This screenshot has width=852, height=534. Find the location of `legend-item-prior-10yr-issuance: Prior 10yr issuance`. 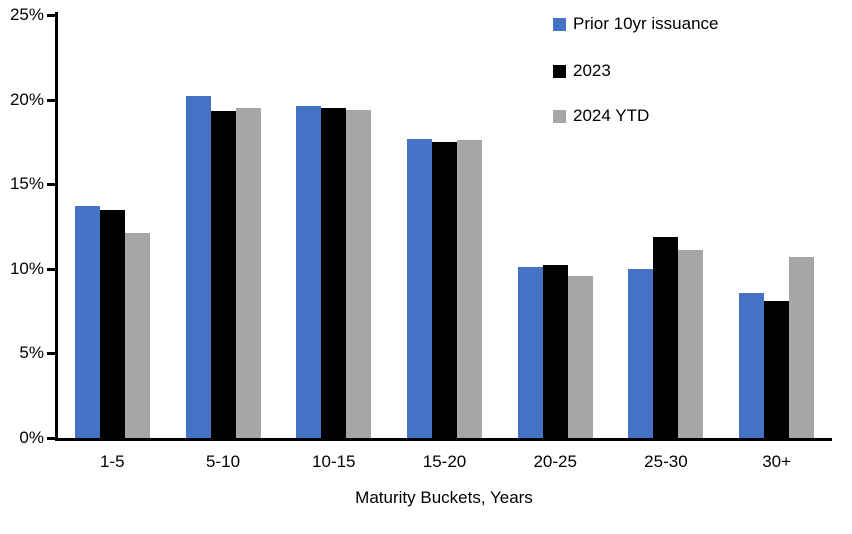

legend-item-prior-10yr-issuance: Prior 10yr issuance is located at coordinates (636, 24).